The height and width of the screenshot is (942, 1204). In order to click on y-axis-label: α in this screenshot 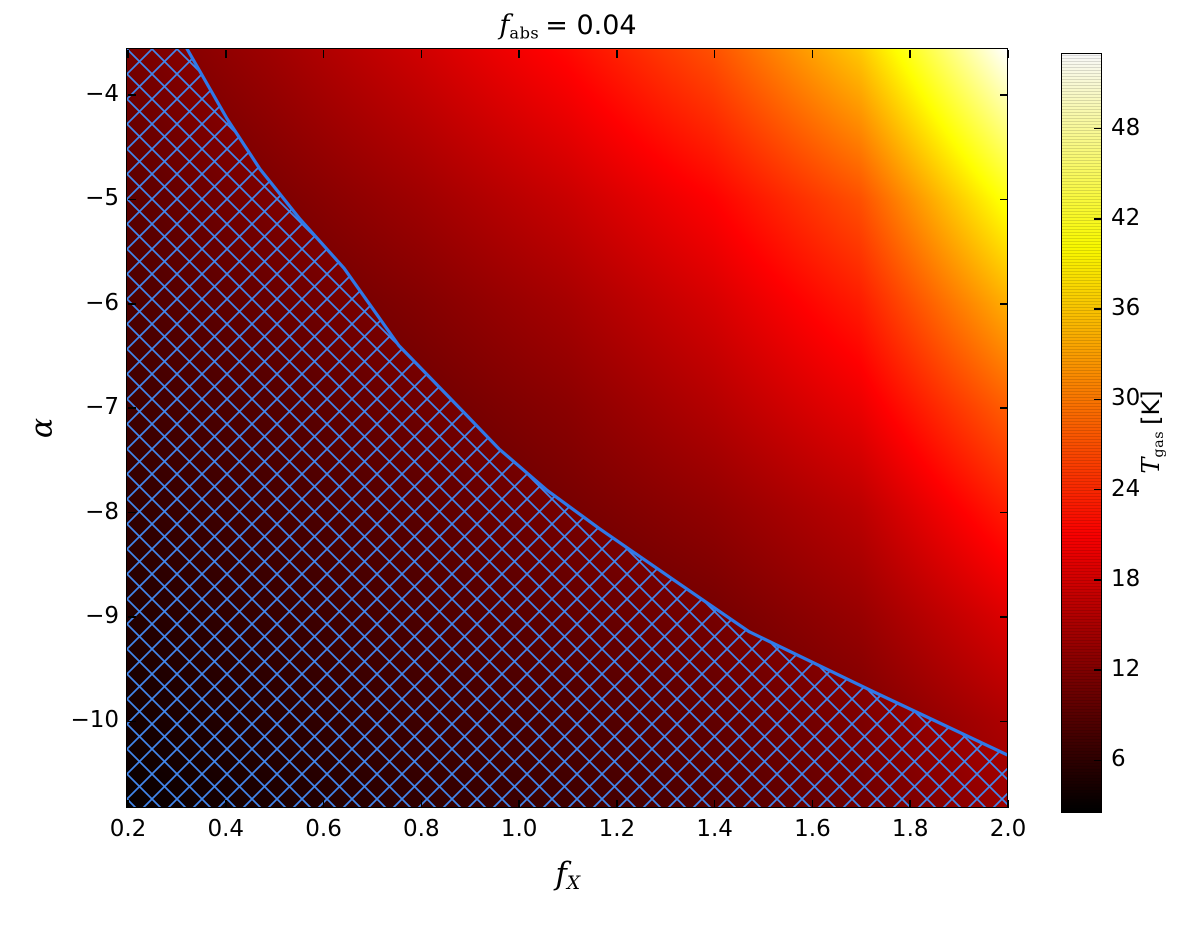, I will do `click(42, 428)`.